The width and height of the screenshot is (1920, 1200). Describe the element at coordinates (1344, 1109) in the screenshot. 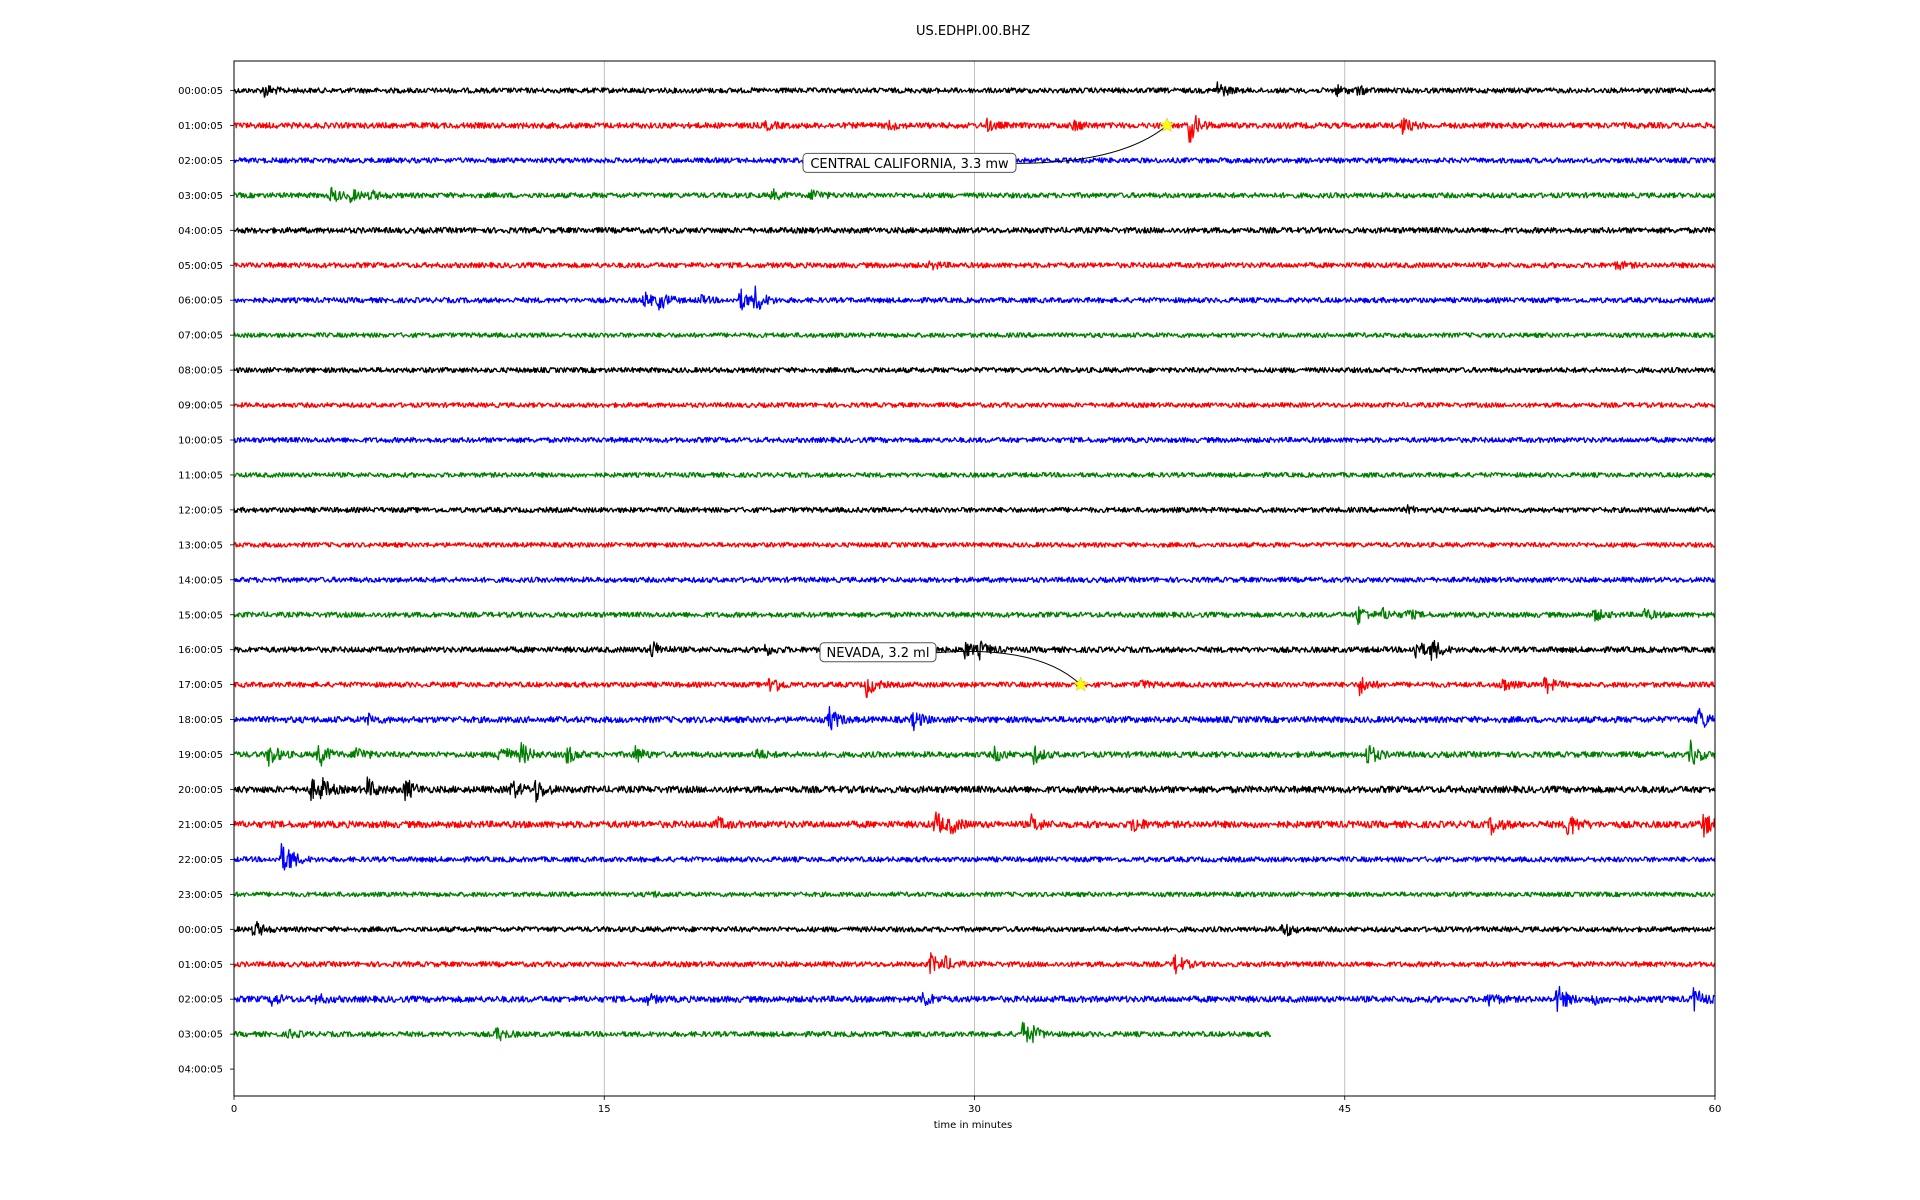

I see `x-tick-label: 45` at that location.